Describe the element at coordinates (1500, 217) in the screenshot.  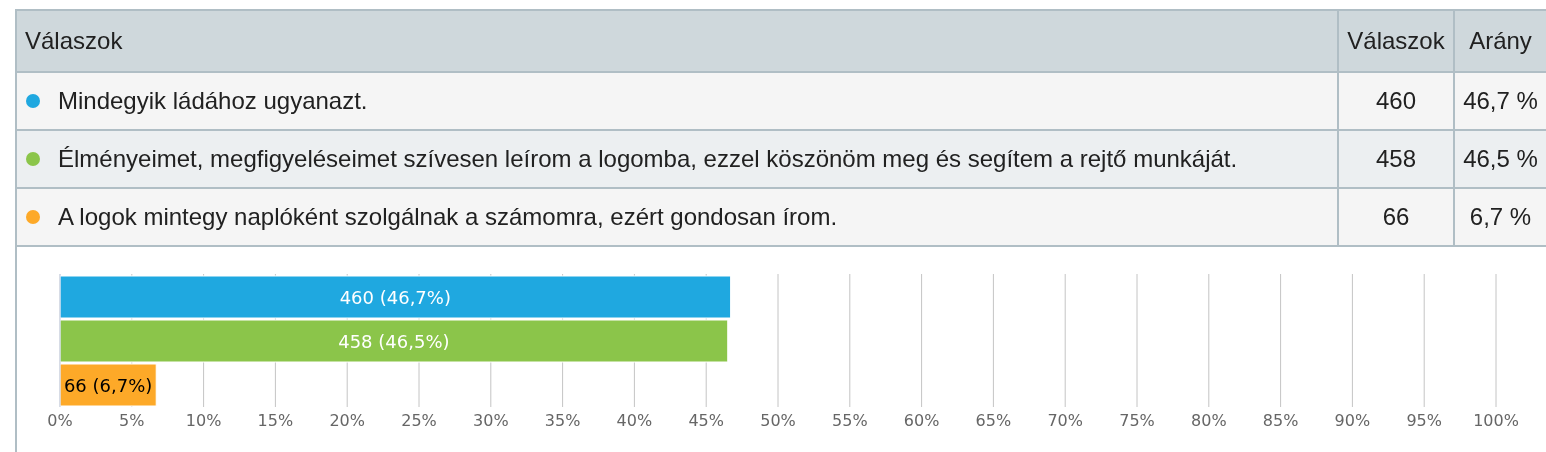
I see `text: 6,7 %` at that location.